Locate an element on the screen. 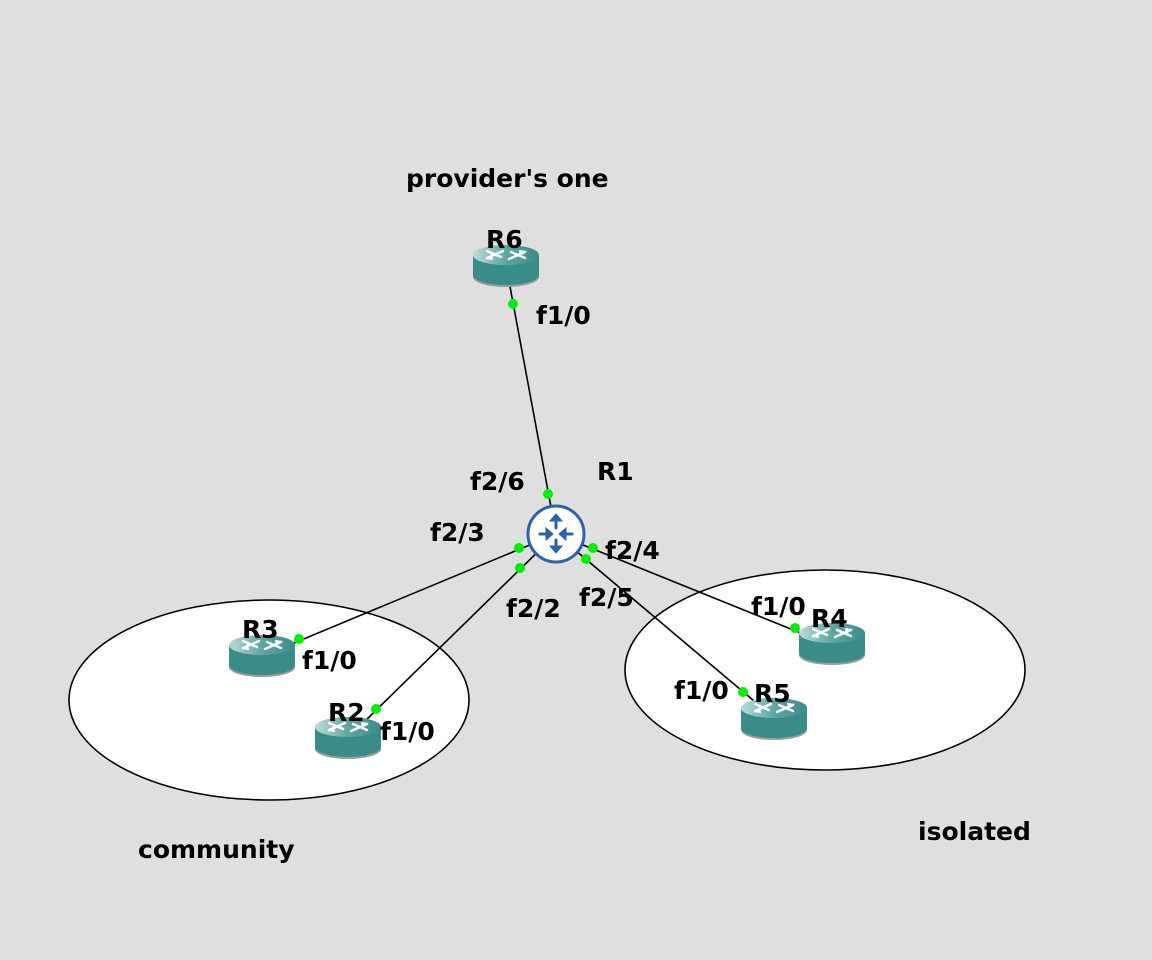  iface-label-r4-f1-0: f1/0 is located at coordinates (778, 606).